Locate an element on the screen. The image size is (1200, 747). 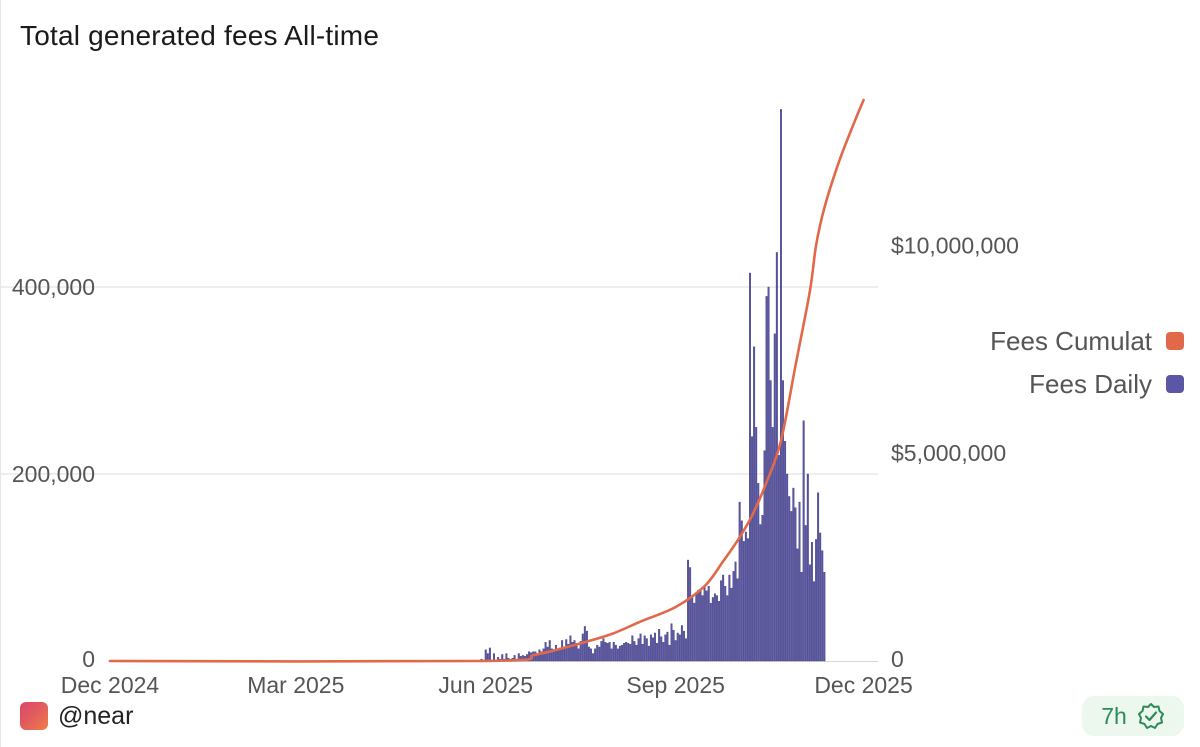
x-tick-label: Dec 2024 is located at coordinates (110, 685).